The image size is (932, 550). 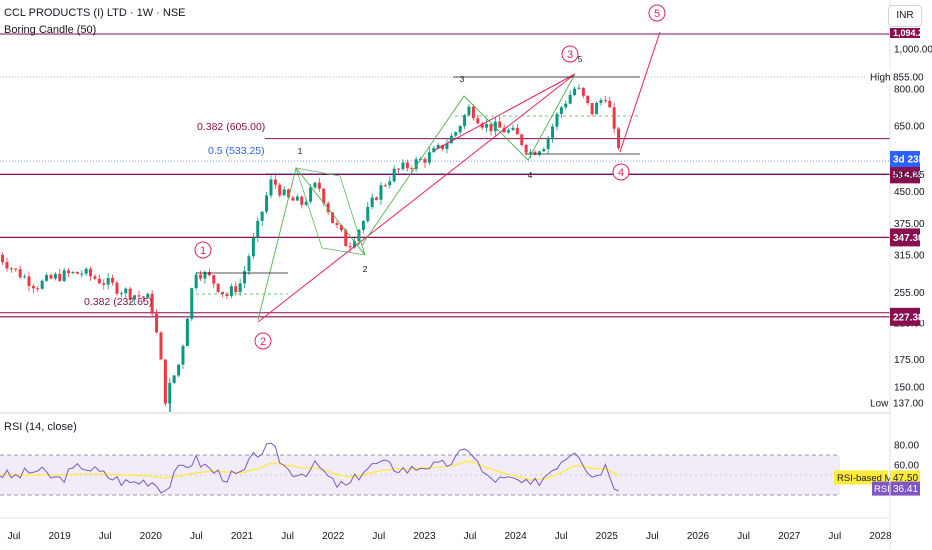 I want to click on price-tick: 175.00, so click(x=909, y=360).